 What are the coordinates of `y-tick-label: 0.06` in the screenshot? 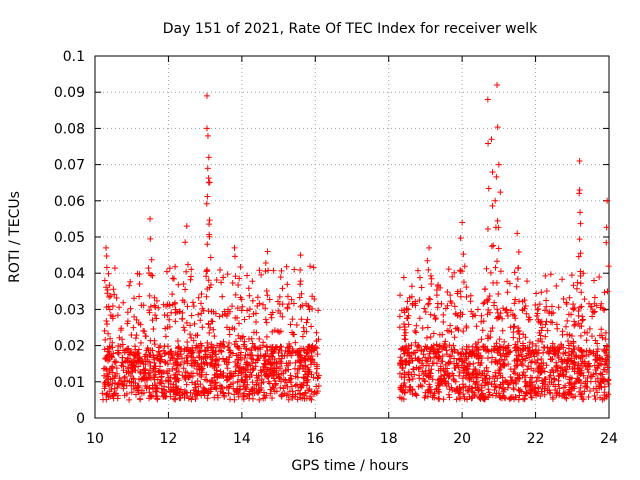 It's located at (69, 202).